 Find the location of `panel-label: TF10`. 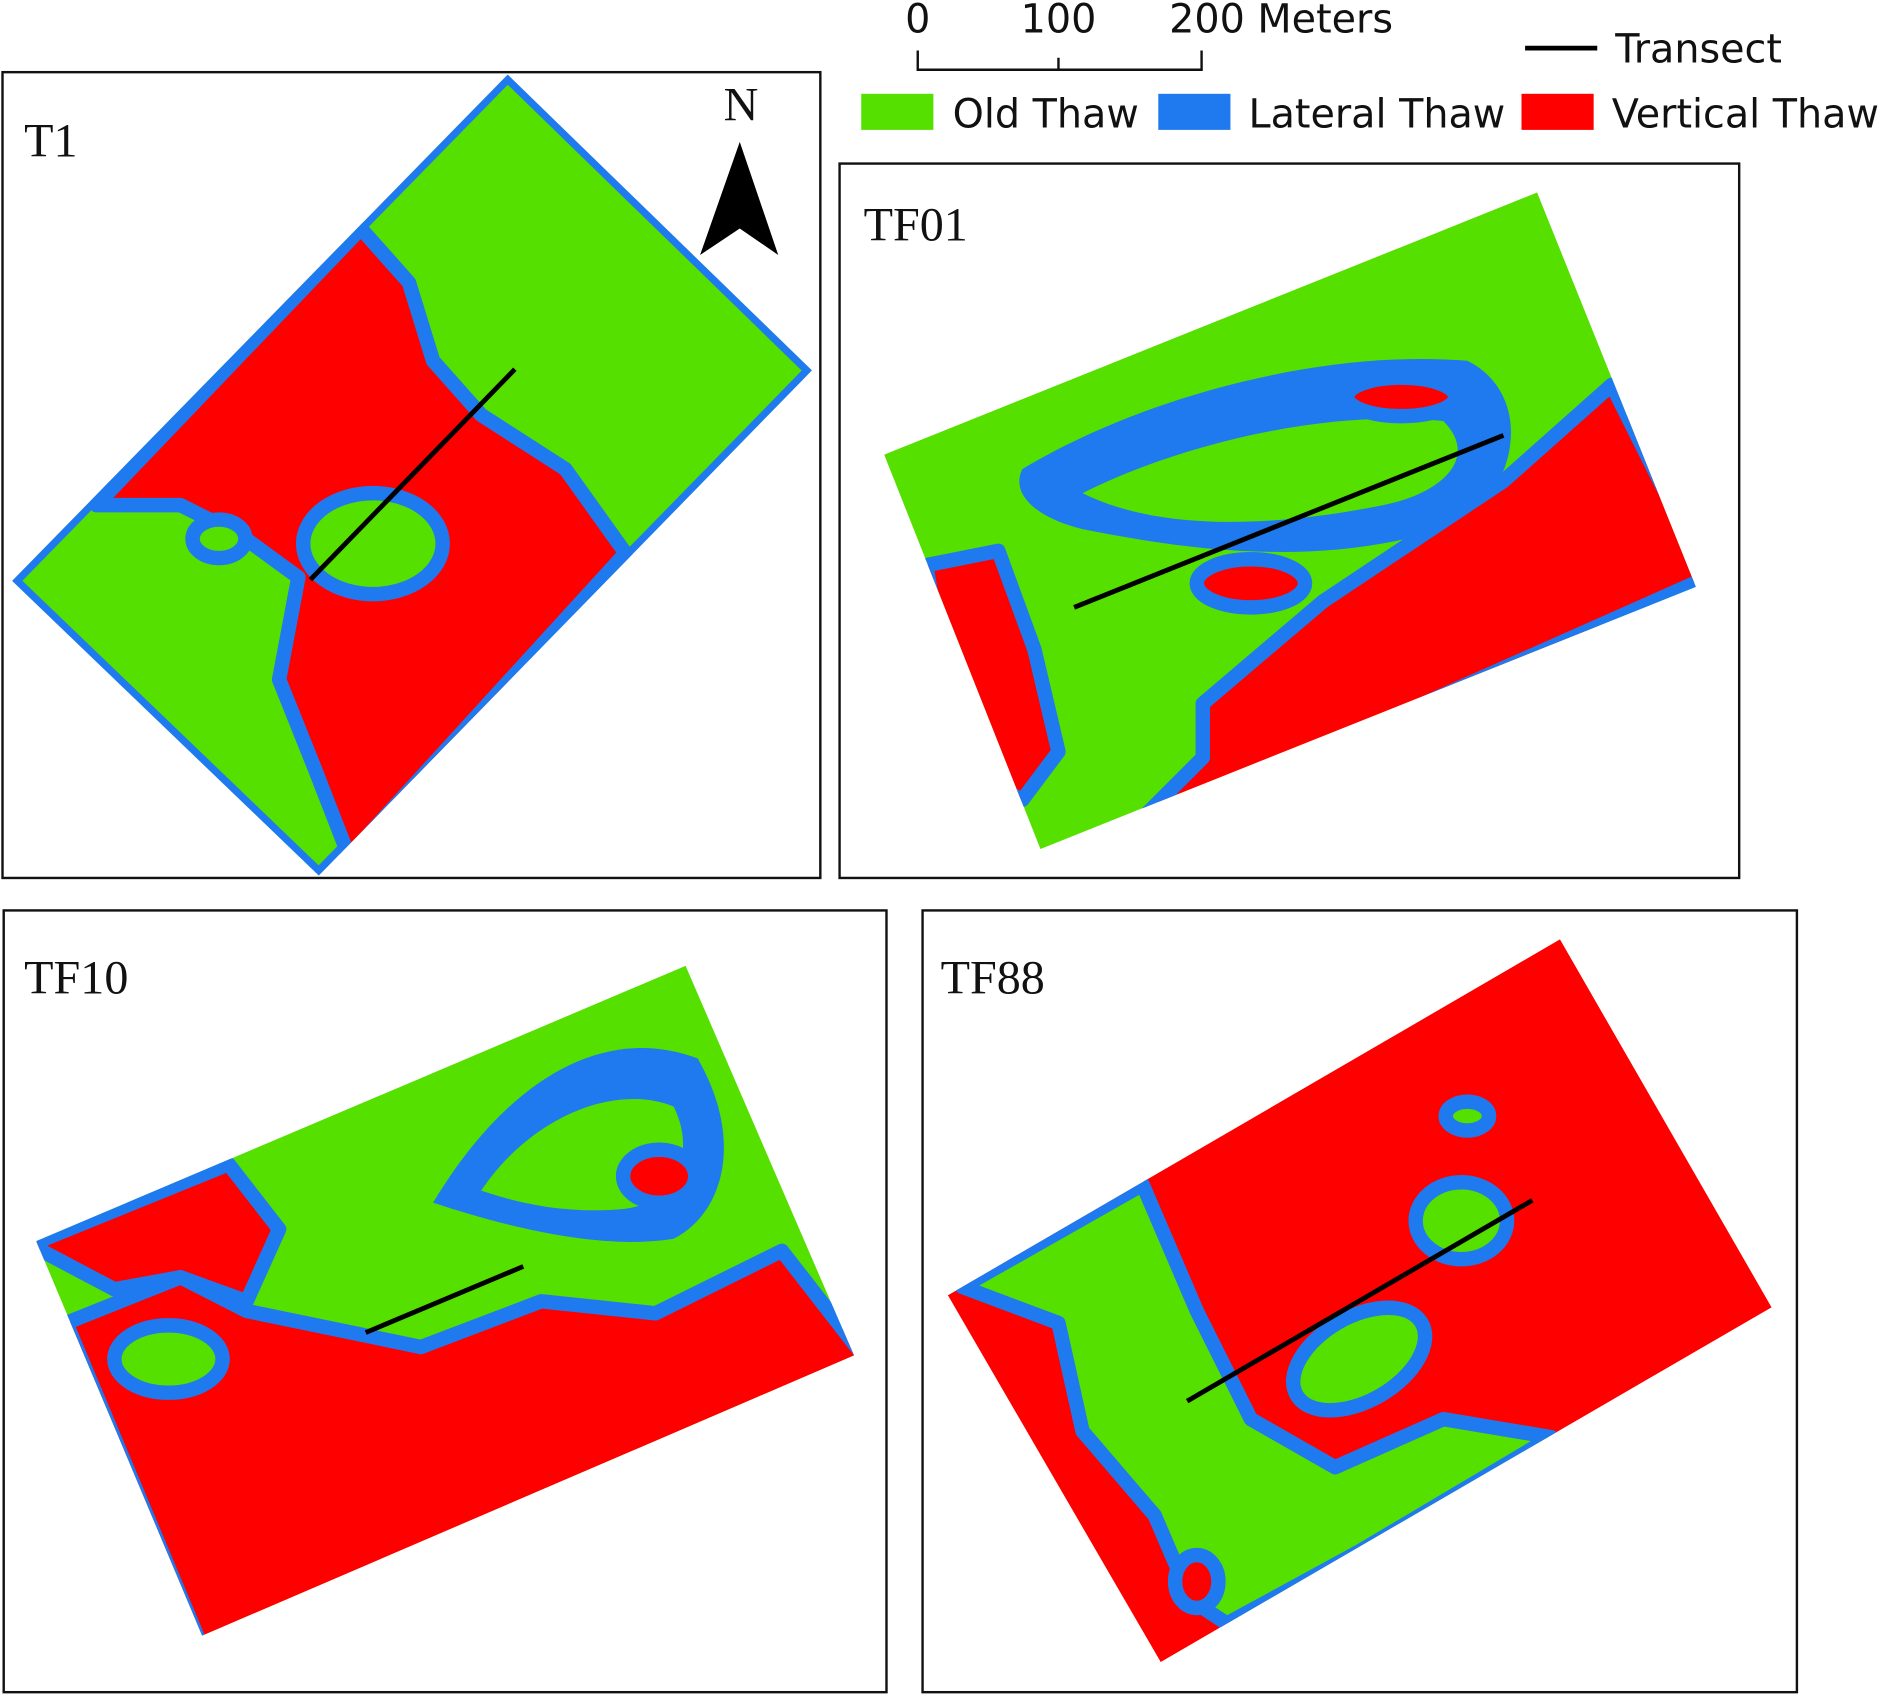

panel-label: TF10 is located at coordinates (76, 977).